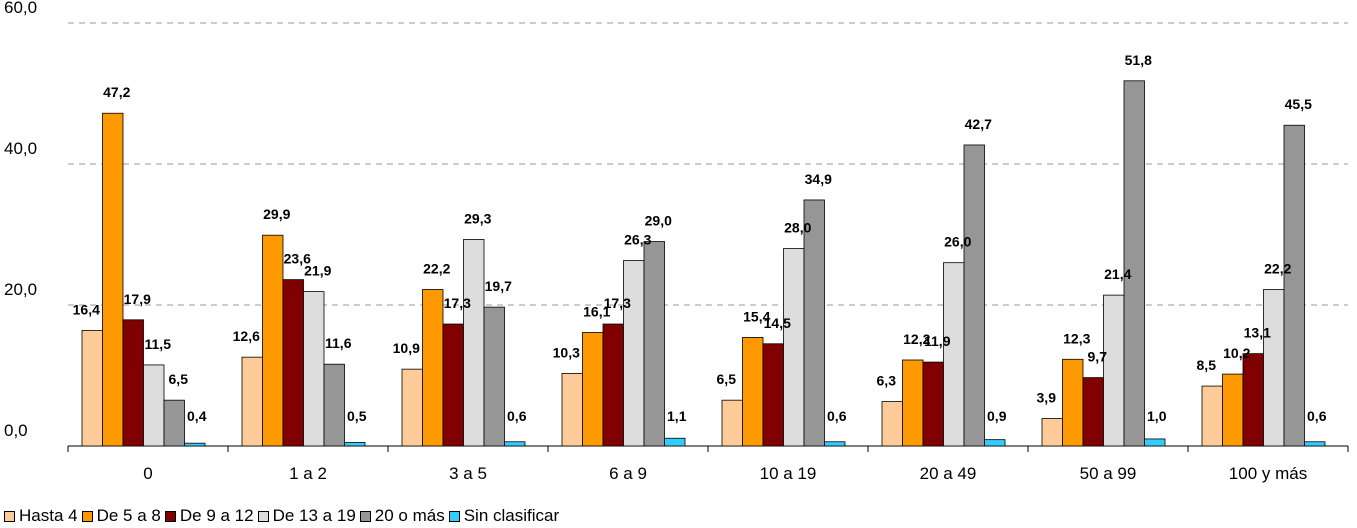 The width and height of the screenshot is (1357, 528). Describe the element at coordinates (997, 416) in the screenshot. I see `data-label: 0,9` at that location.